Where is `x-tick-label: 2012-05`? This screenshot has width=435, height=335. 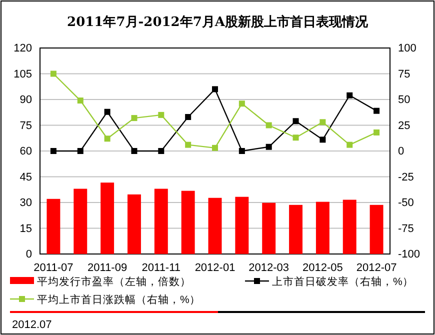
x-tick-label: 2012-05 is located at coordinates (322, 268).